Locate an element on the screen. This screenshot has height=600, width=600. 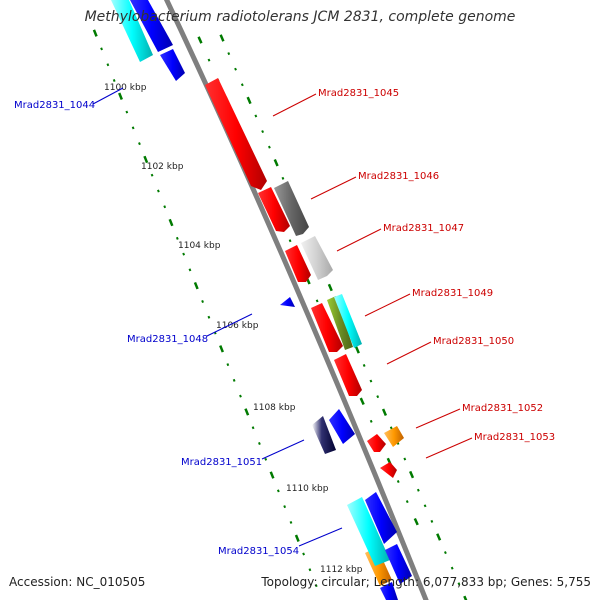
gene-label: Mrad2831_1045 is located at coordinates (358, 93).